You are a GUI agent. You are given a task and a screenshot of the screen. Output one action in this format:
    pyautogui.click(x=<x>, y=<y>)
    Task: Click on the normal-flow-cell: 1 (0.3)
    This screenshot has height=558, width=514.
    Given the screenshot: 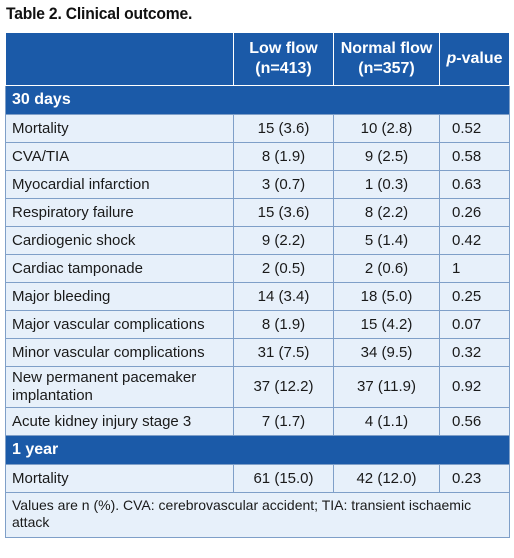 What is the action you would take?
    pyautogui.click(x=386, y=184)
    